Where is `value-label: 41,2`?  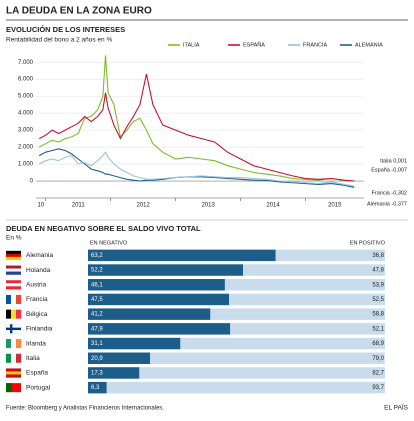
value-label: 41,2 is located at coordinates (97, 315).